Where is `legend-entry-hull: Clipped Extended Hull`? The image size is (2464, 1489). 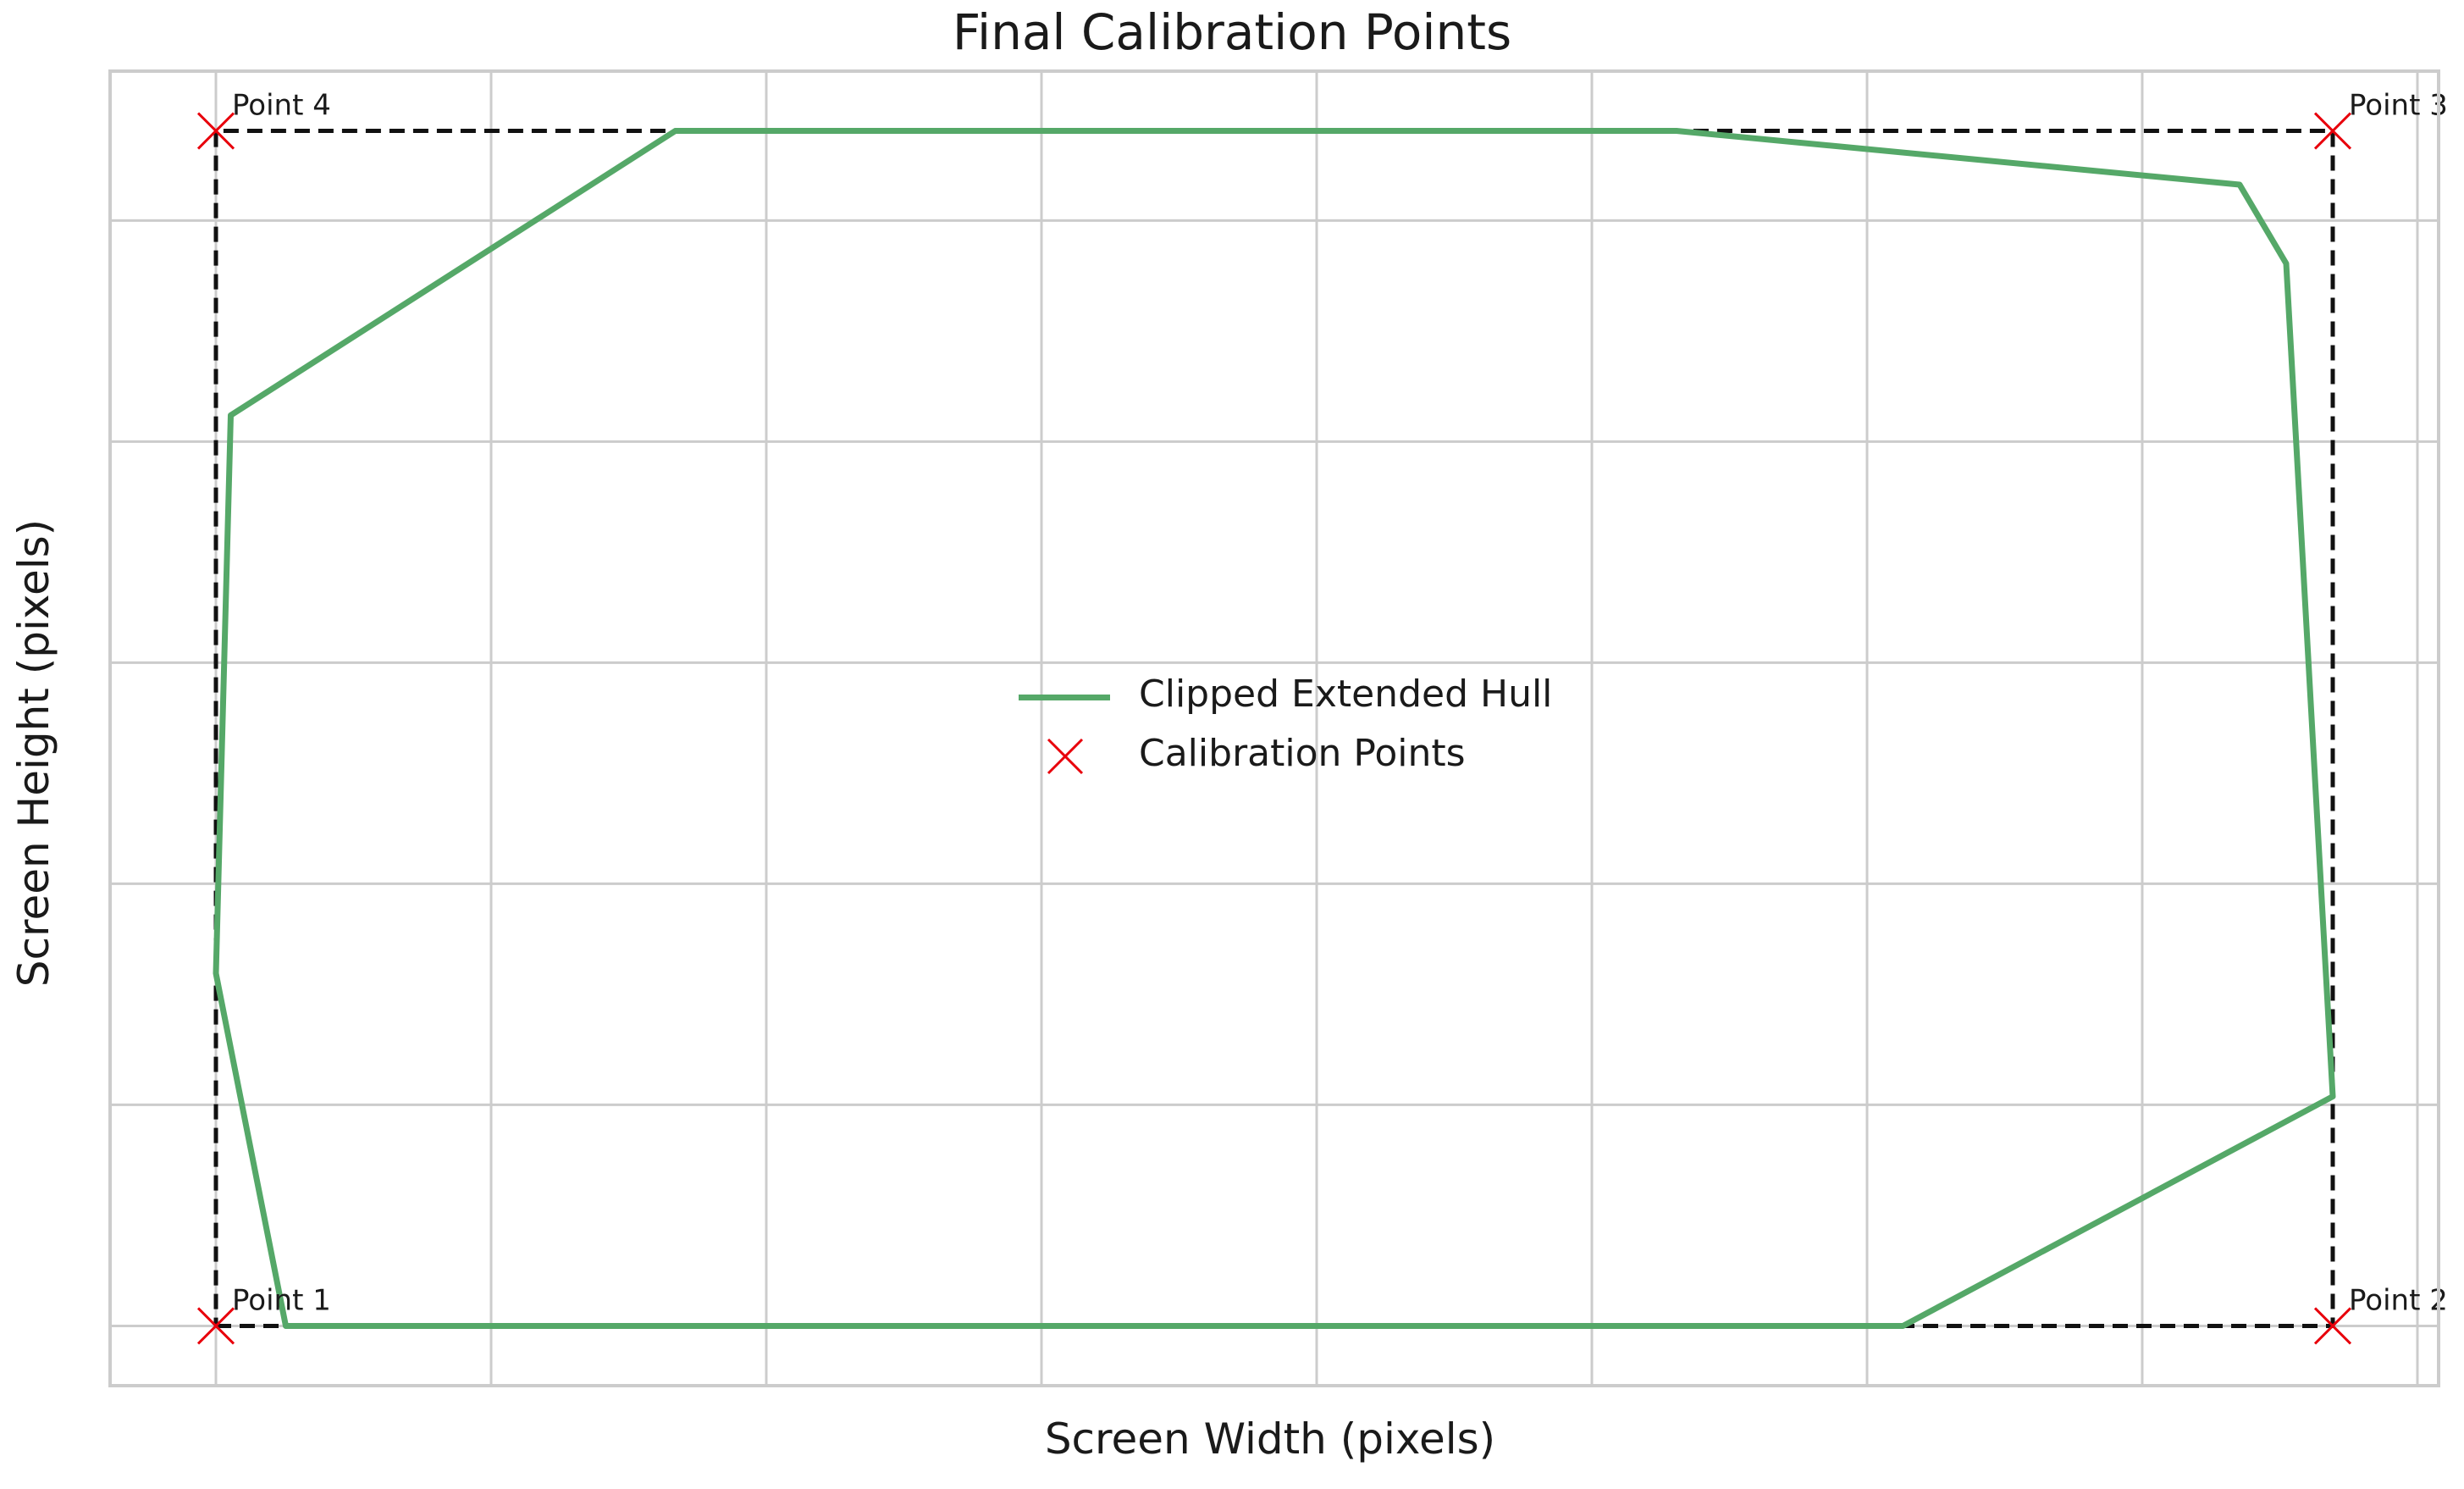
legend-entry-hull: Clipped Extended Hull is located at coordinates (1283, 698).